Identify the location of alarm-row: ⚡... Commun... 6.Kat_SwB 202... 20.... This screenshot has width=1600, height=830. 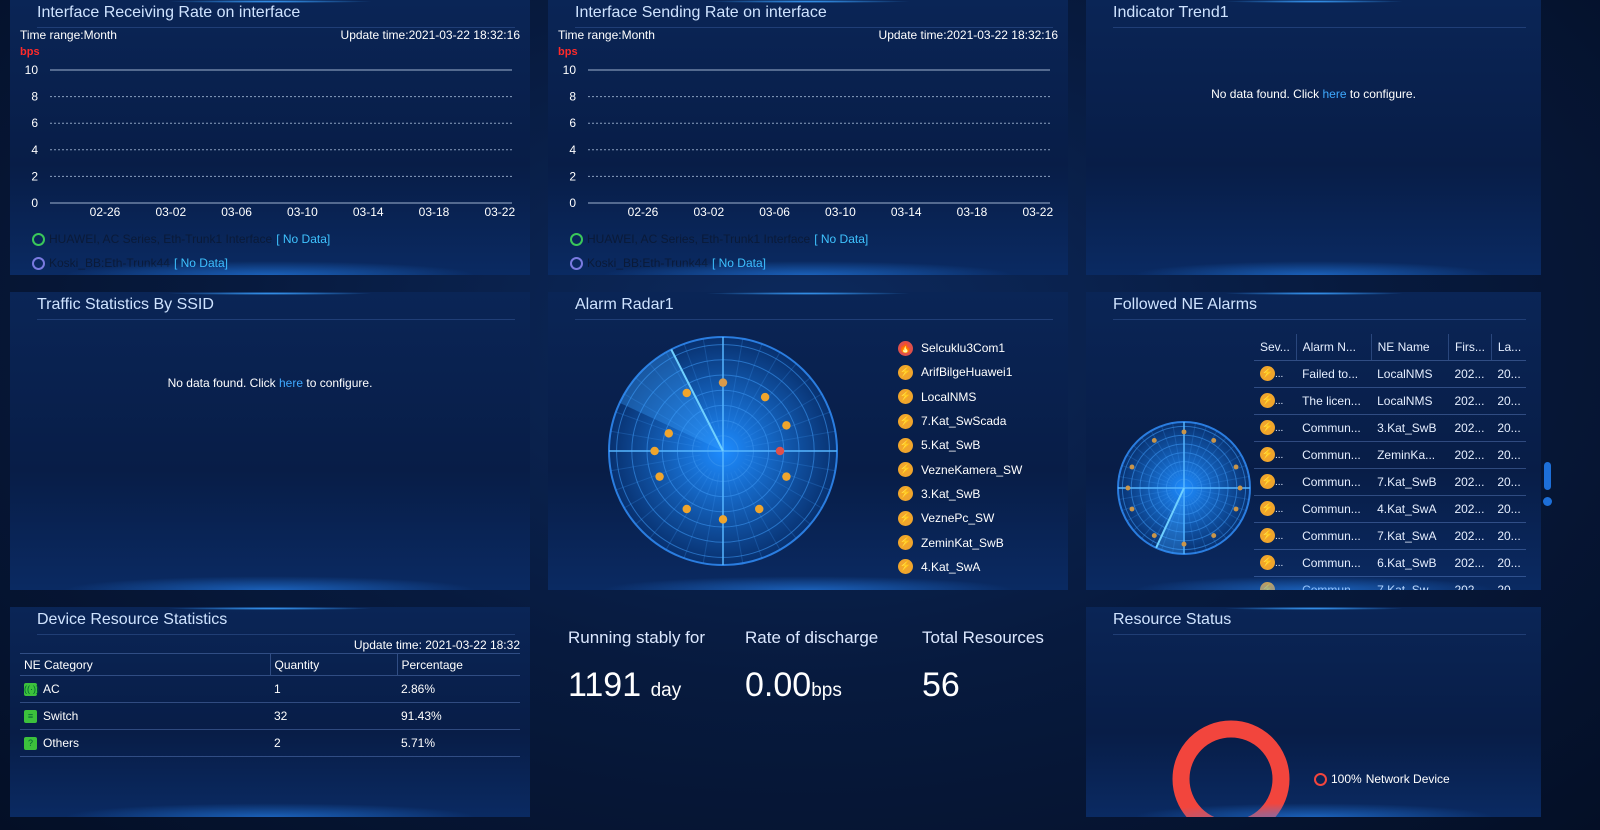
(1390, 563).